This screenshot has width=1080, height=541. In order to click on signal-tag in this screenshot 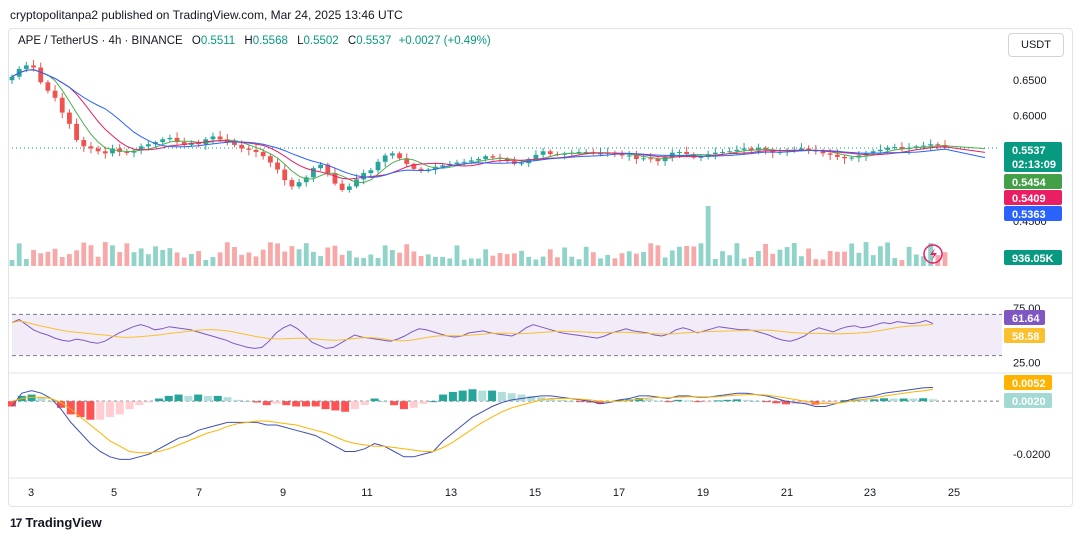, I will do `click(1028, 400)`.